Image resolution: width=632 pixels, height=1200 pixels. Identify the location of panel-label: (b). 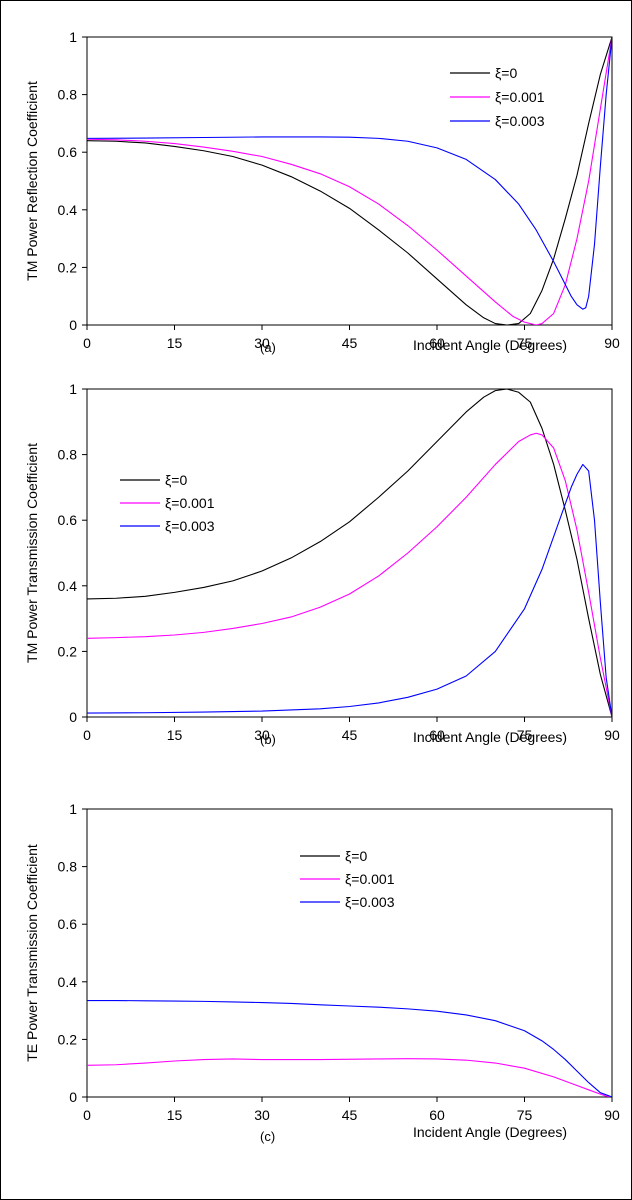
(268, 739).